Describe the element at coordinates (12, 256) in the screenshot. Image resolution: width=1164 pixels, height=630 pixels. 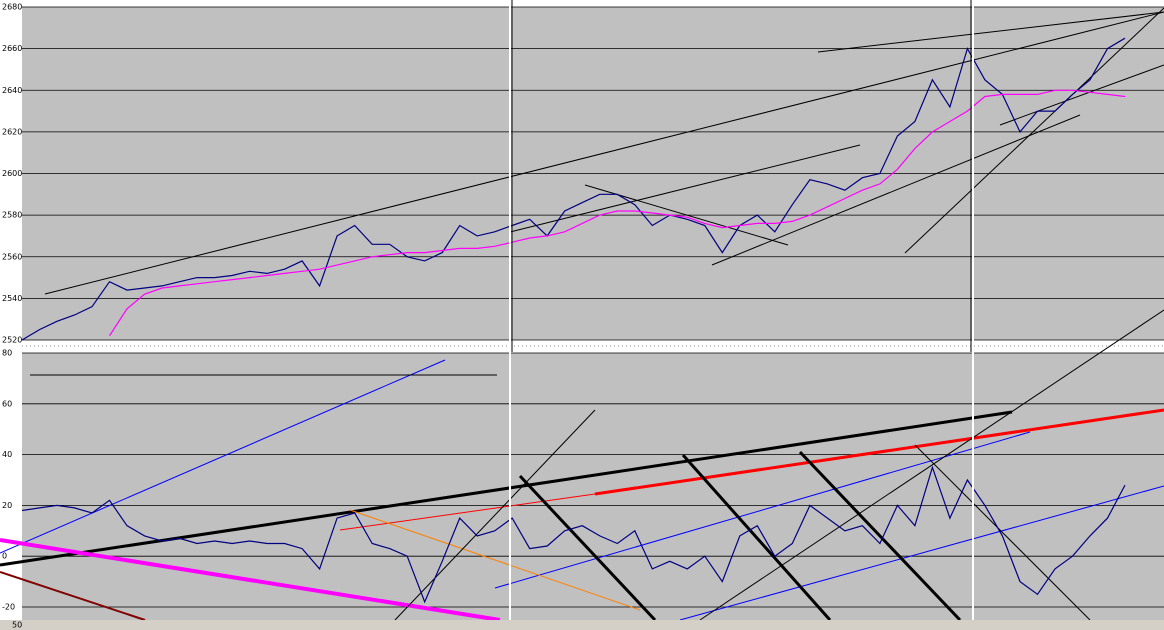
I see `y-tick-label: 2560` at that location.